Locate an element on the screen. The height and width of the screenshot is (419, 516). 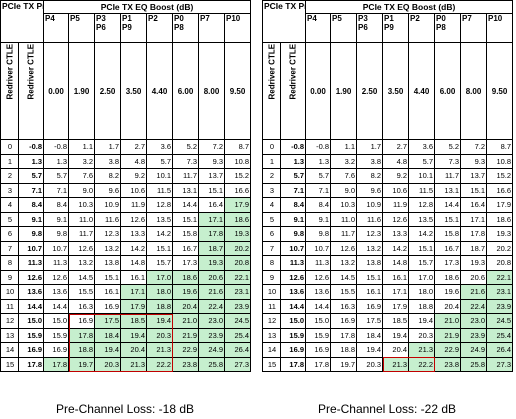
total-boost-cell: 13.8 is located at coordinates (370, 263).